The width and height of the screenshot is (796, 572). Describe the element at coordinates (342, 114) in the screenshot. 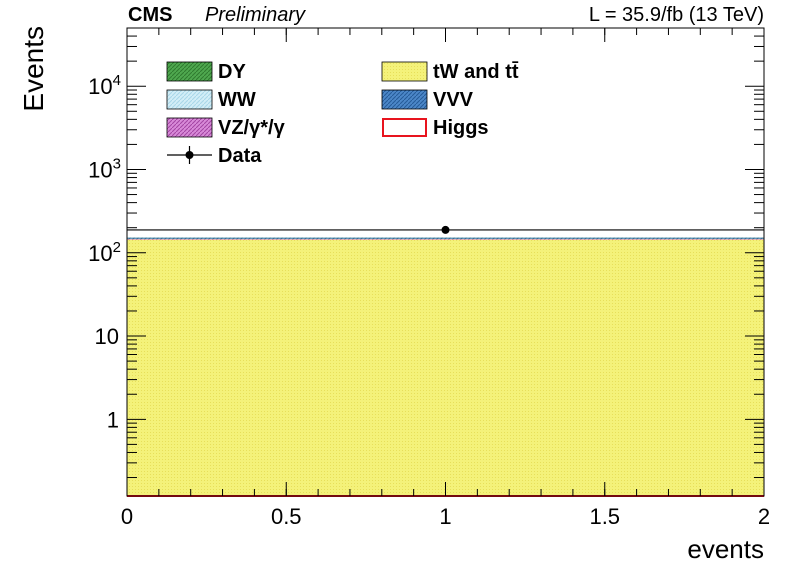

I see `legend: DY WW VZ/γ*/γ Data tW and tt̄ VVV Higgs` at that location.